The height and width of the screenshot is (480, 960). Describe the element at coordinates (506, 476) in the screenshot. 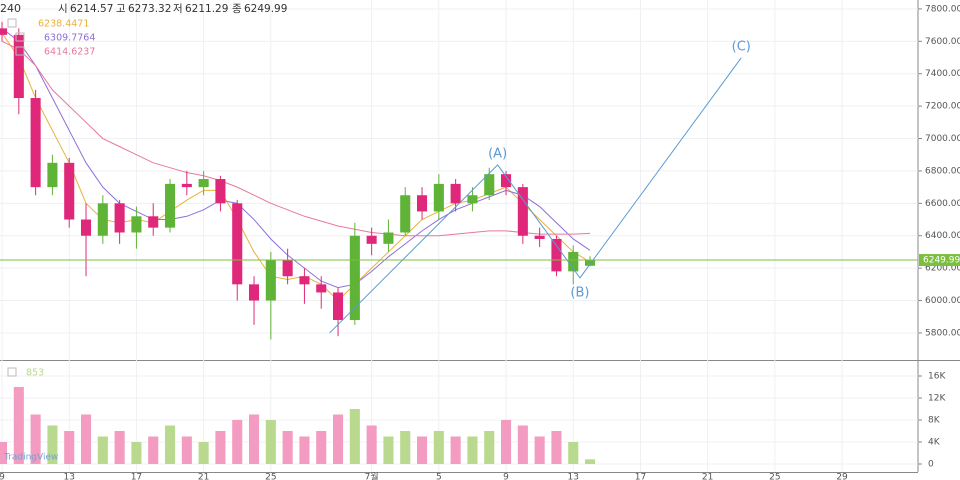

I see `x-tick-label: 9` at that location.